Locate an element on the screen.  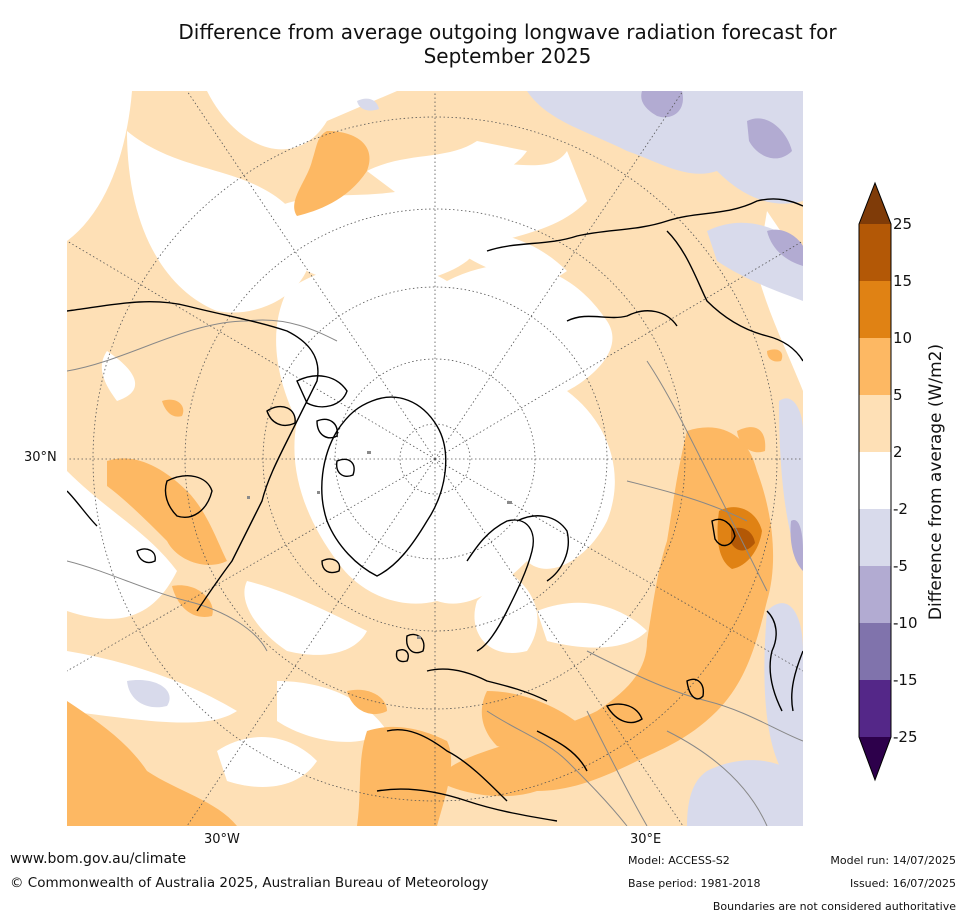
colorbar is located at coordinates (875, 481).